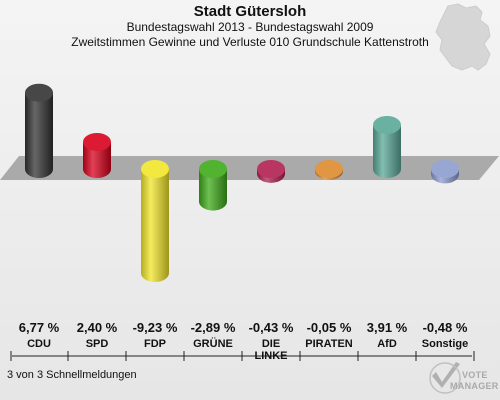  What do you see at coordinates (329, 170) in the screenshot?
I see `bar-piraten` at bounding box center [329, 170].